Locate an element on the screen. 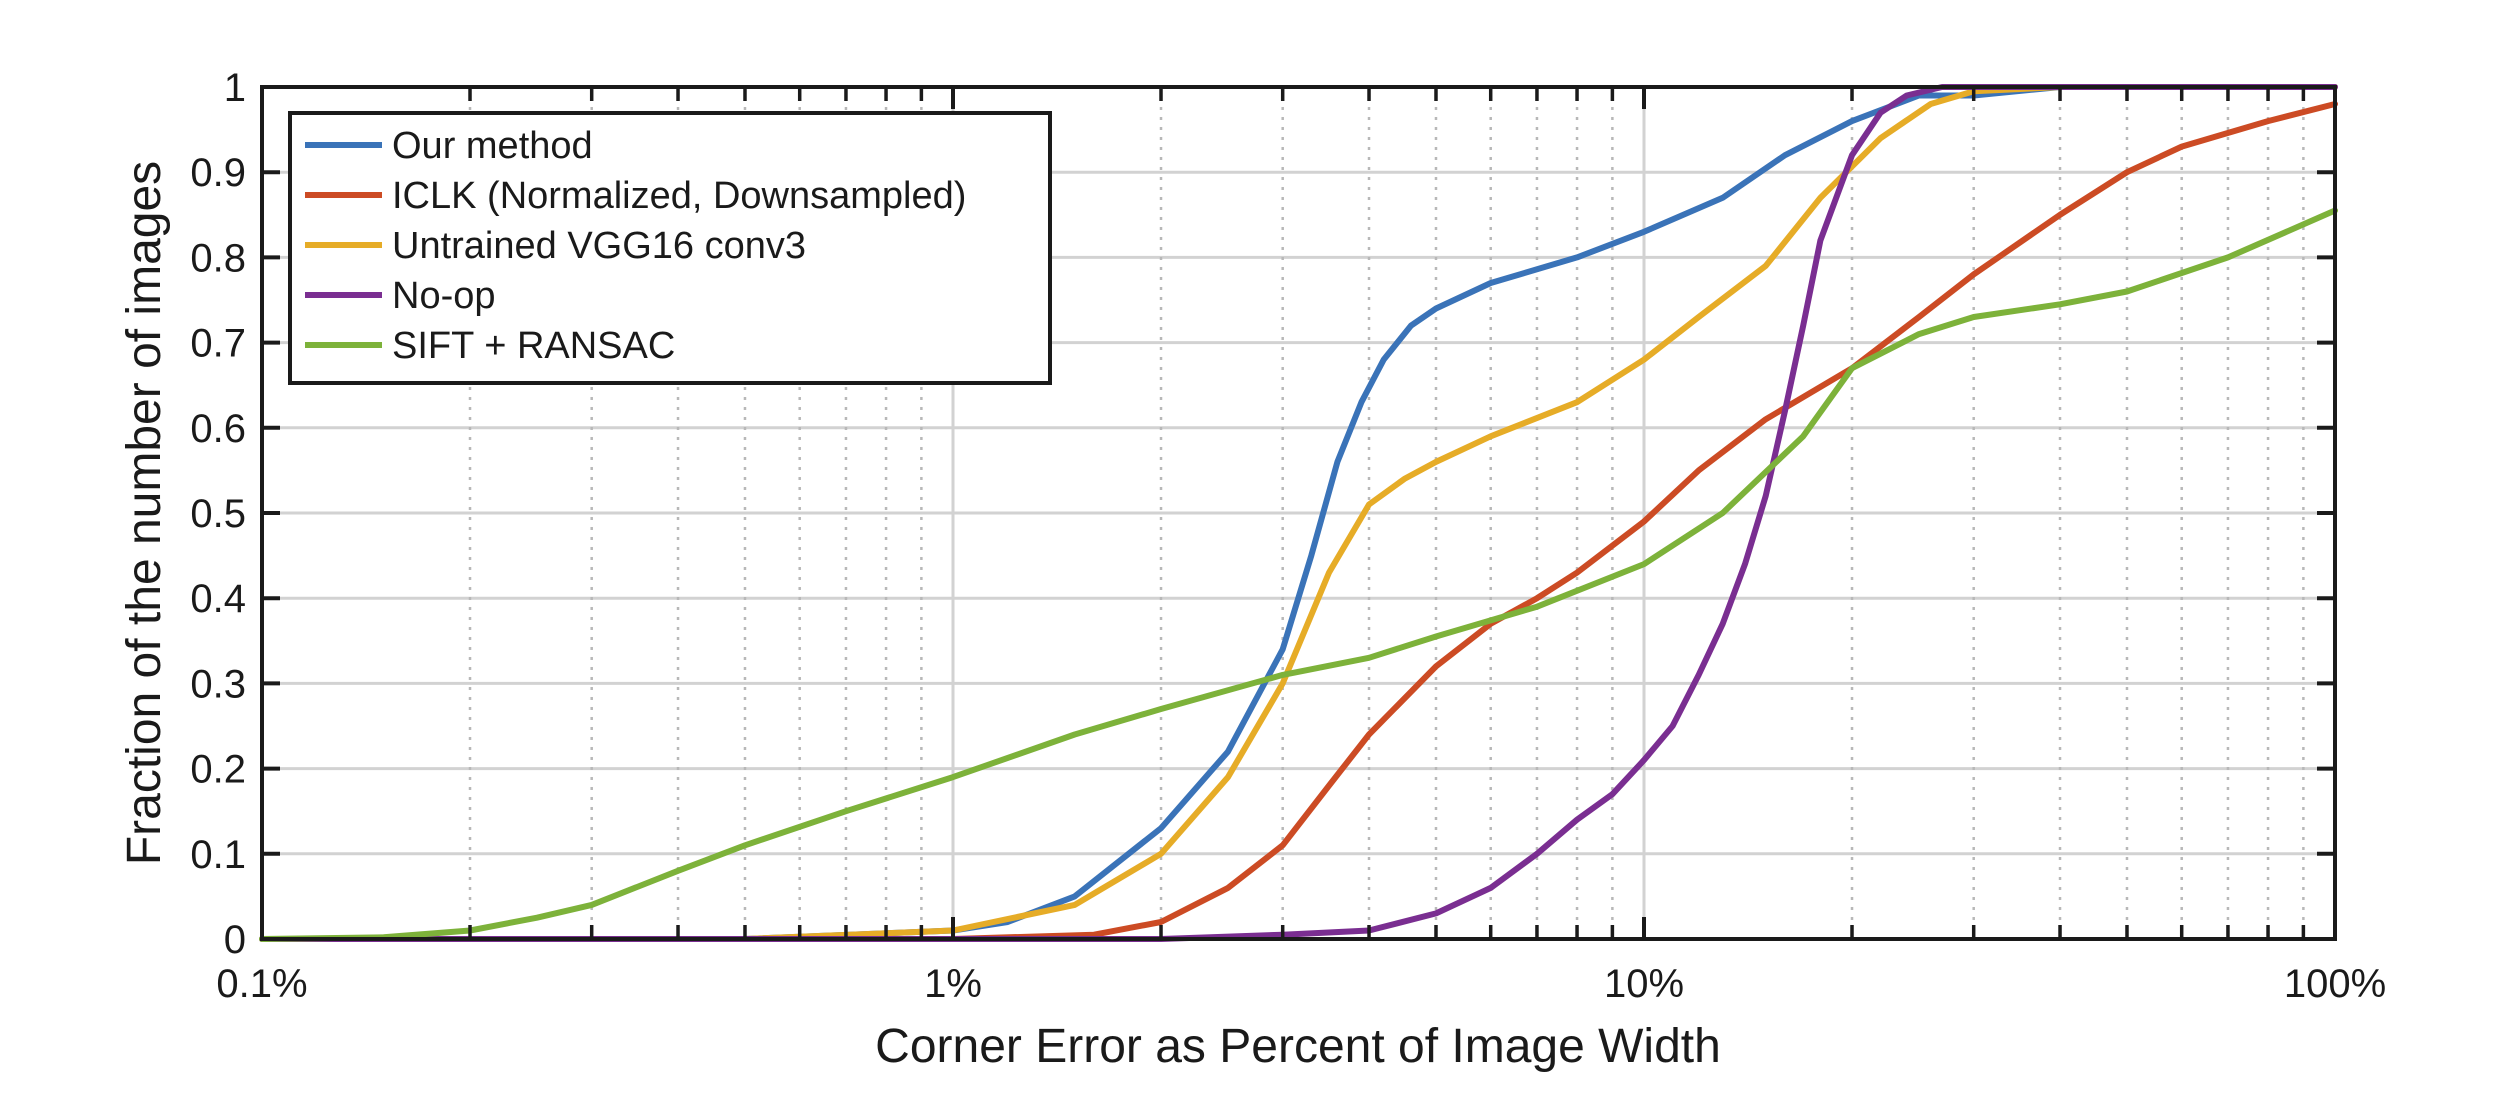  legend-label-2: ICLK (Normalized, Downsampled) is located at coordinates (679, 196).